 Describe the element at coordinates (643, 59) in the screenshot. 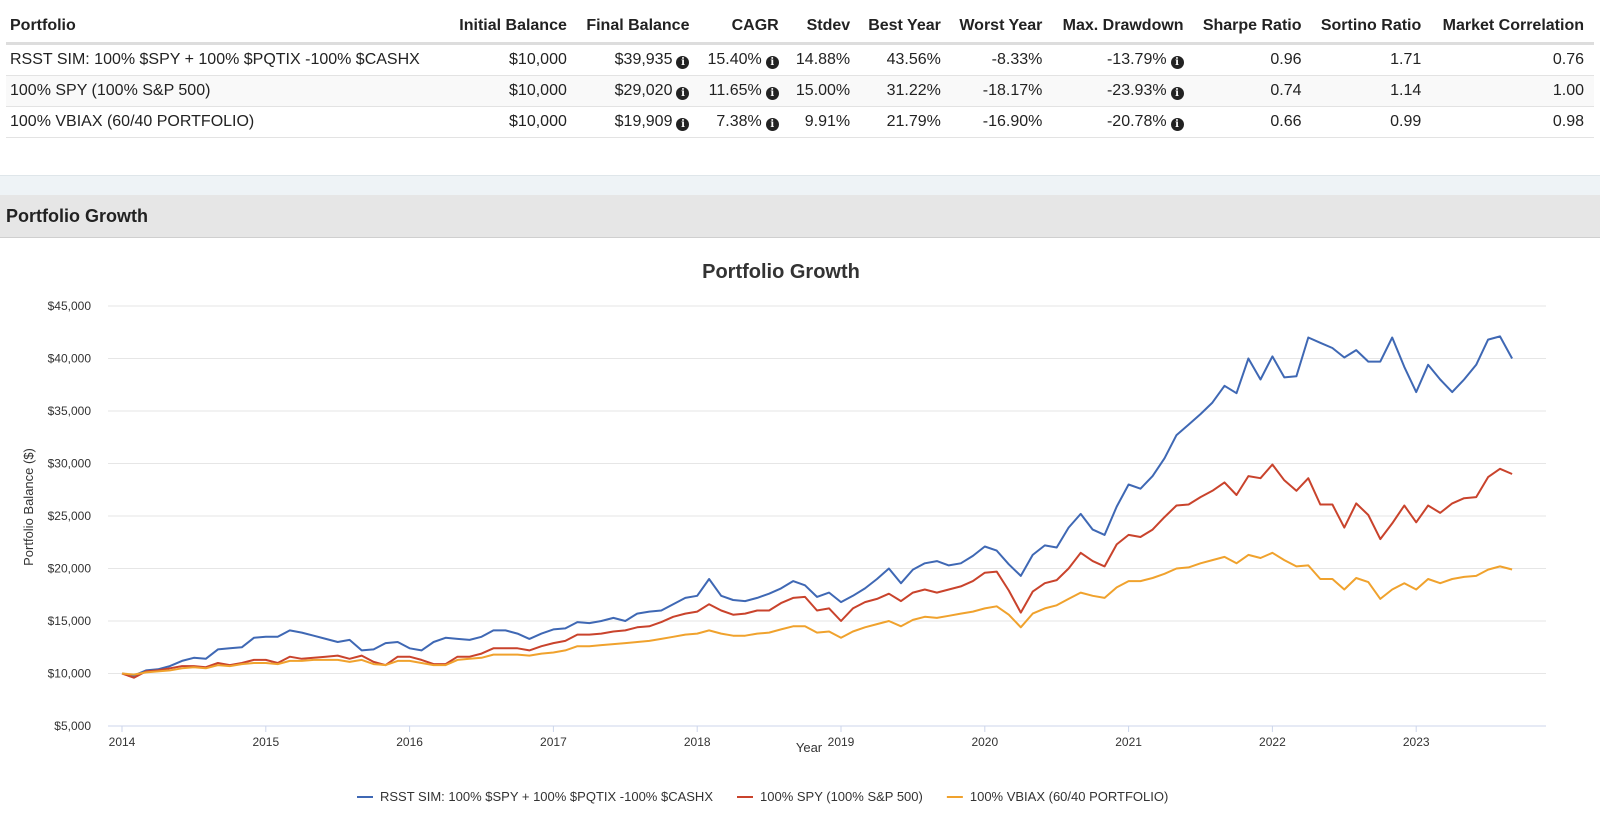

I see `final-balance: $39,935` at that location.